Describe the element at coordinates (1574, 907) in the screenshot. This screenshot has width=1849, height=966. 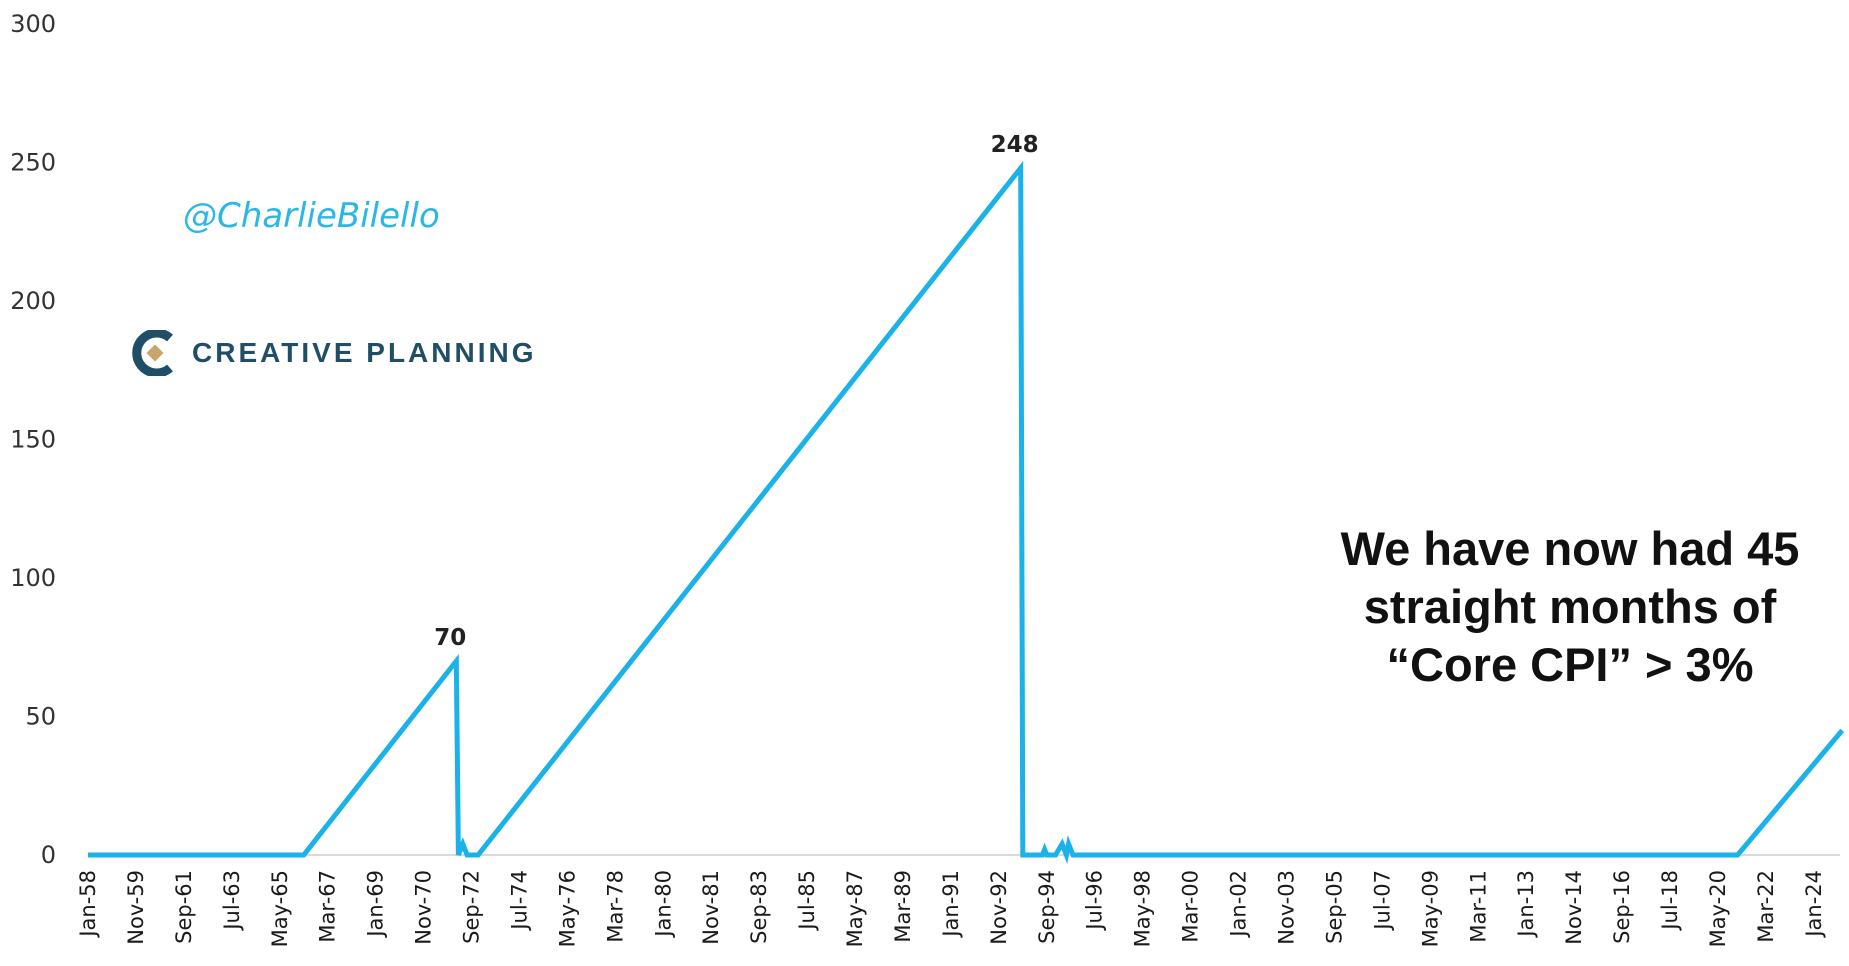
I see `x-tick-label: Nov-14` at that location.